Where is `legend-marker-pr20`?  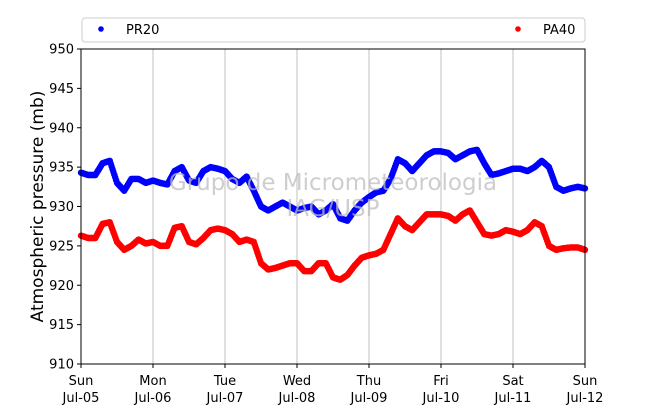 legend-marker-pr20 is located at coordinates (101, 29).